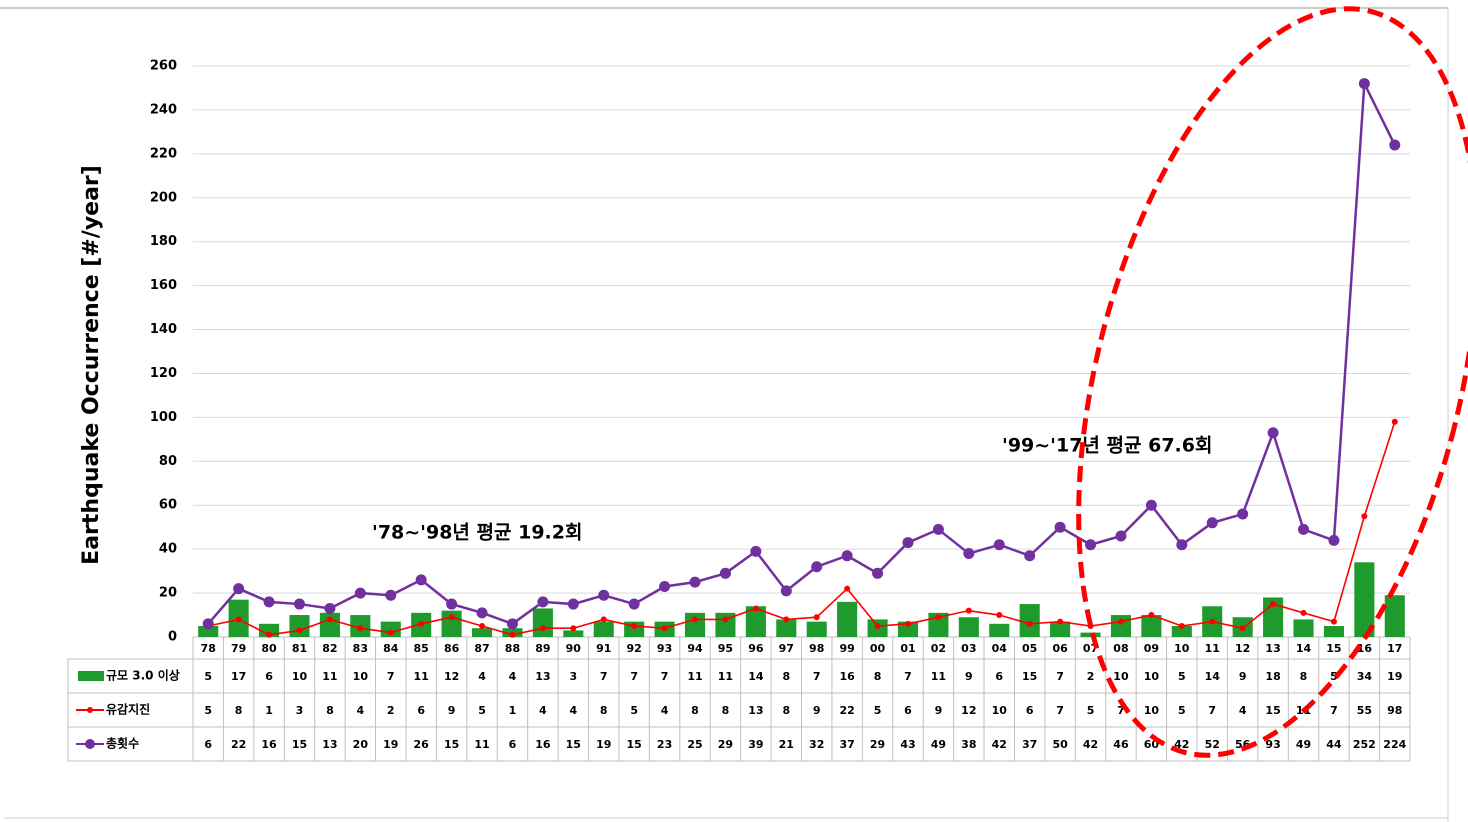 The height and width of the screenshot is (822, 1468). What do you see at coordinates (1394, 648) in the screenshot?
I see `x-tick-label: 17` at bounding box center [1394, 648].